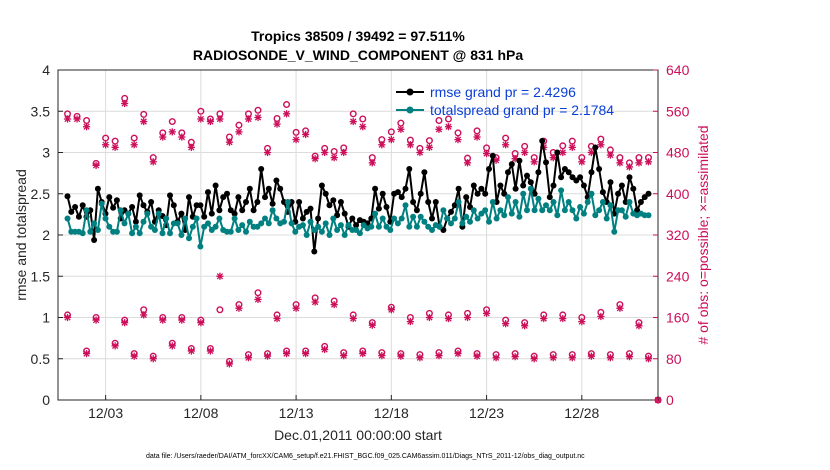  I want to click on x-tick-label: 12/18, so click(391, 413).